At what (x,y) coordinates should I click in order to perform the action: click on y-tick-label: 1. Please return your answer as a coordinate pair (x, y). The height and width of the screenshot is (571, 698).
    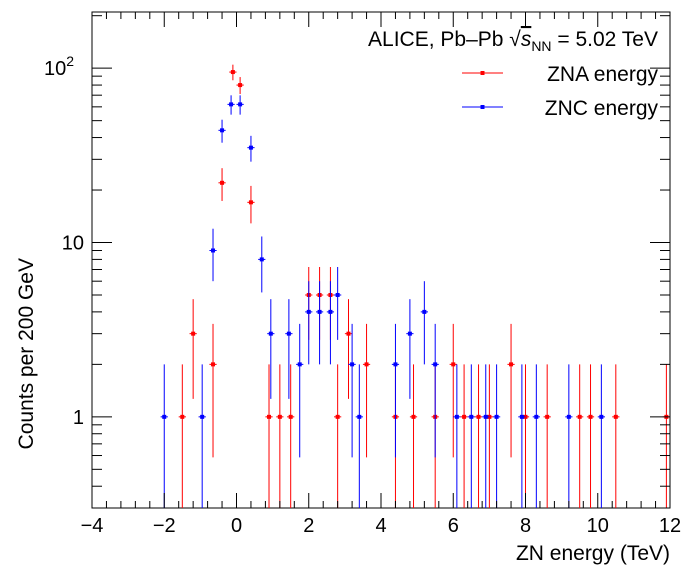
    Looking at the image, I should click on (78, 418).